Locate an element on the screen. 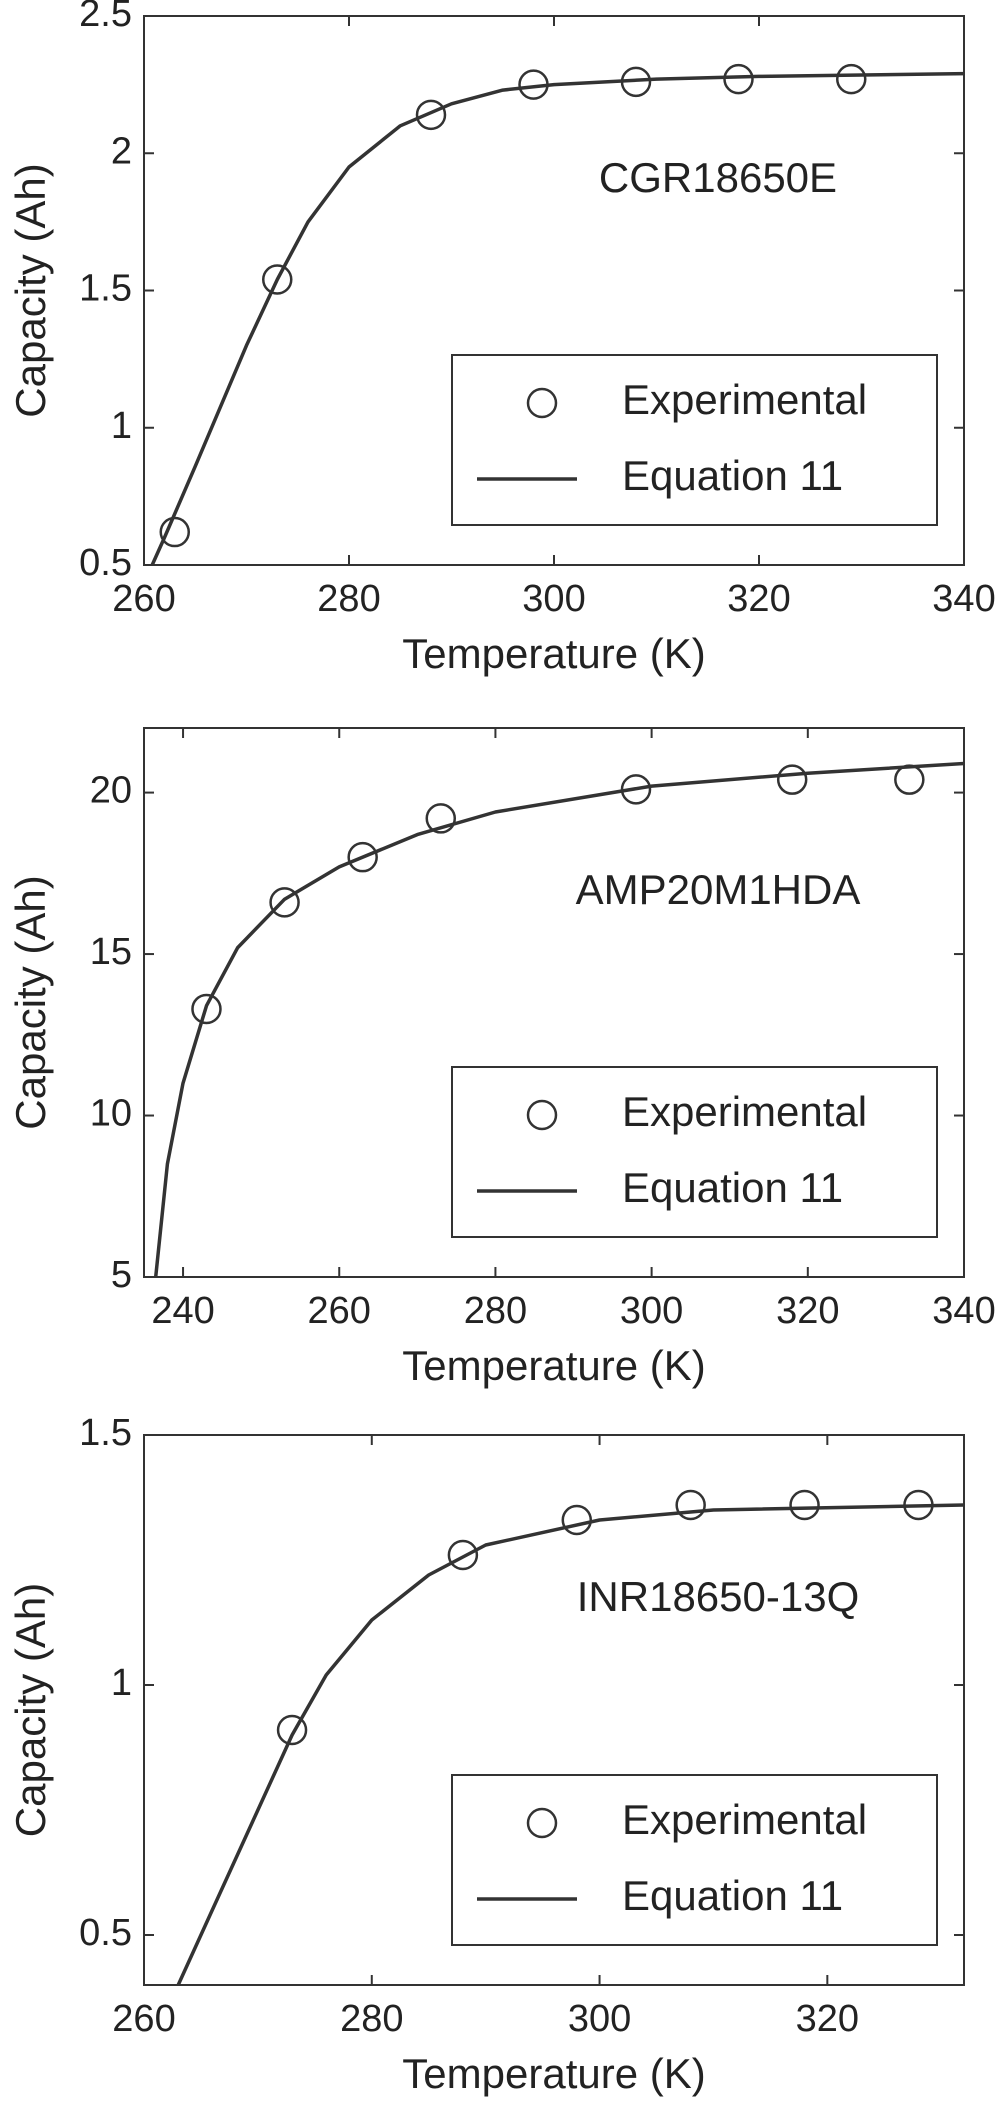 The image size is (1000, 2107). y-tick-label: 2.5 is located at coordinates (105, 17).